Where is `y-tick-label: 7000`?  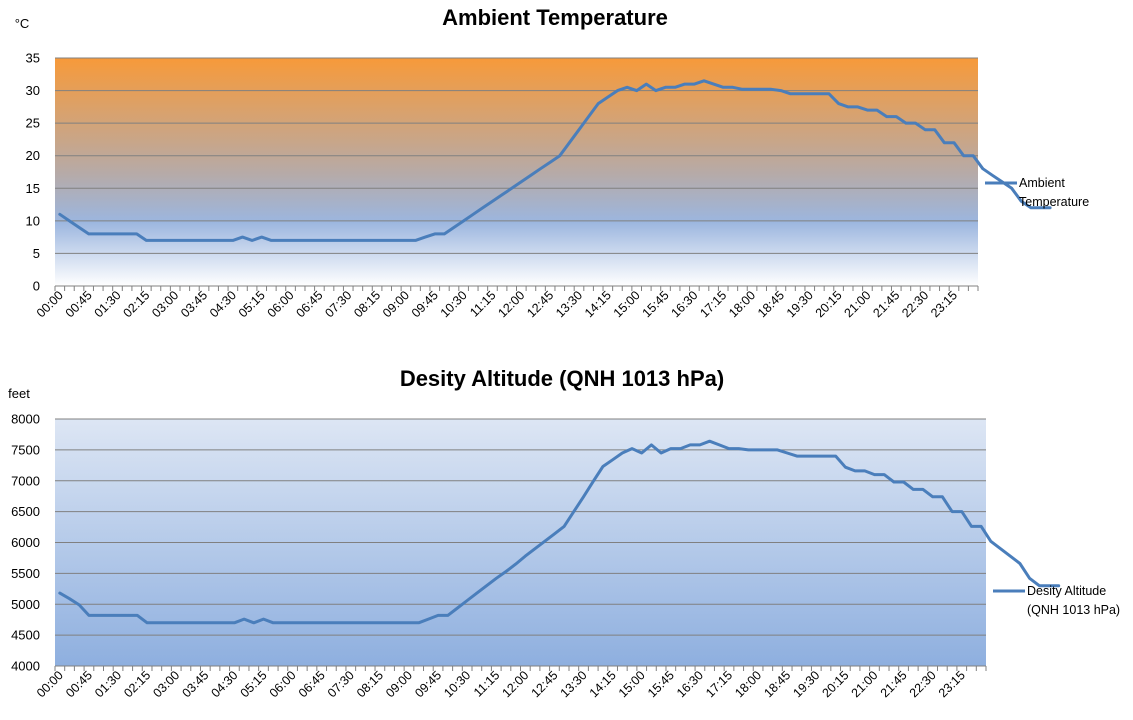 y-tick-label: 7000 is located at coordinates (25, 480).